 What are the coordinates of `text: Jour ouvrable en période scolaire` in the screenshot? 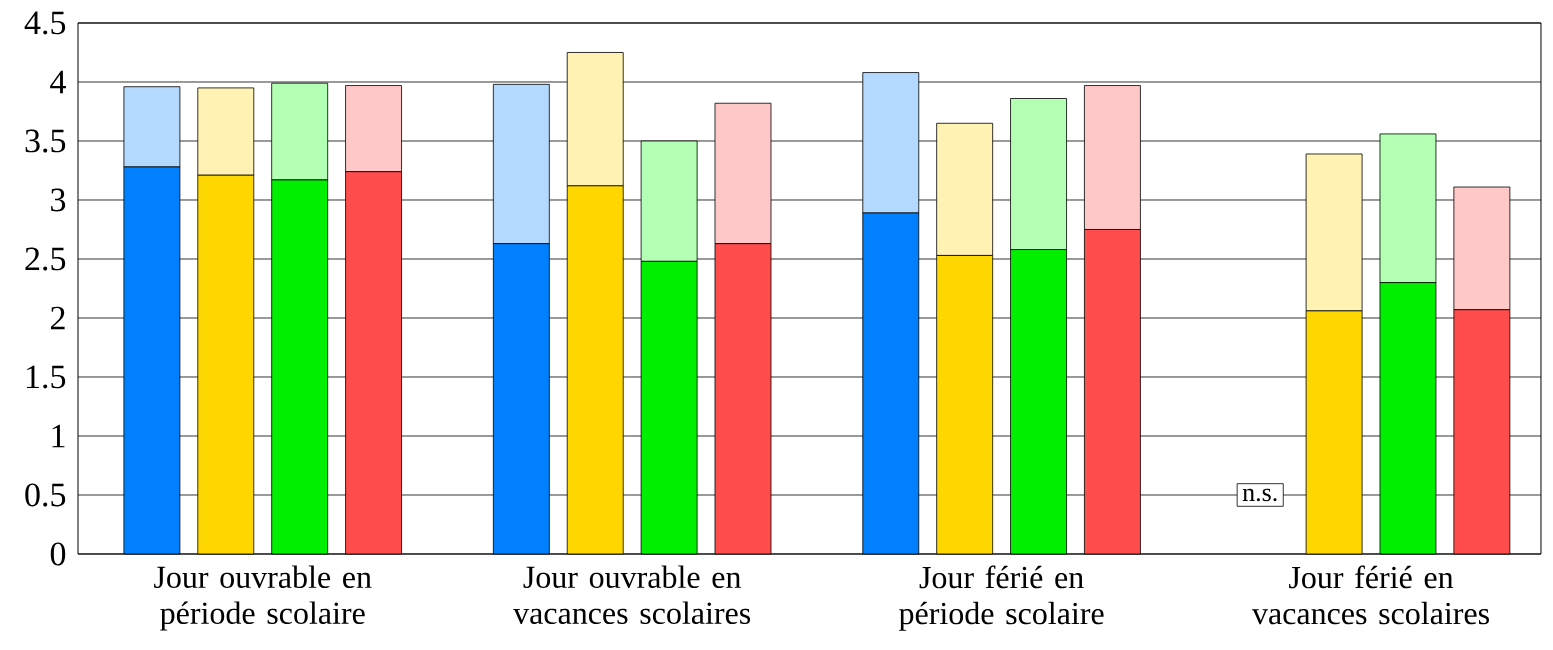 It's located at (263, 598).